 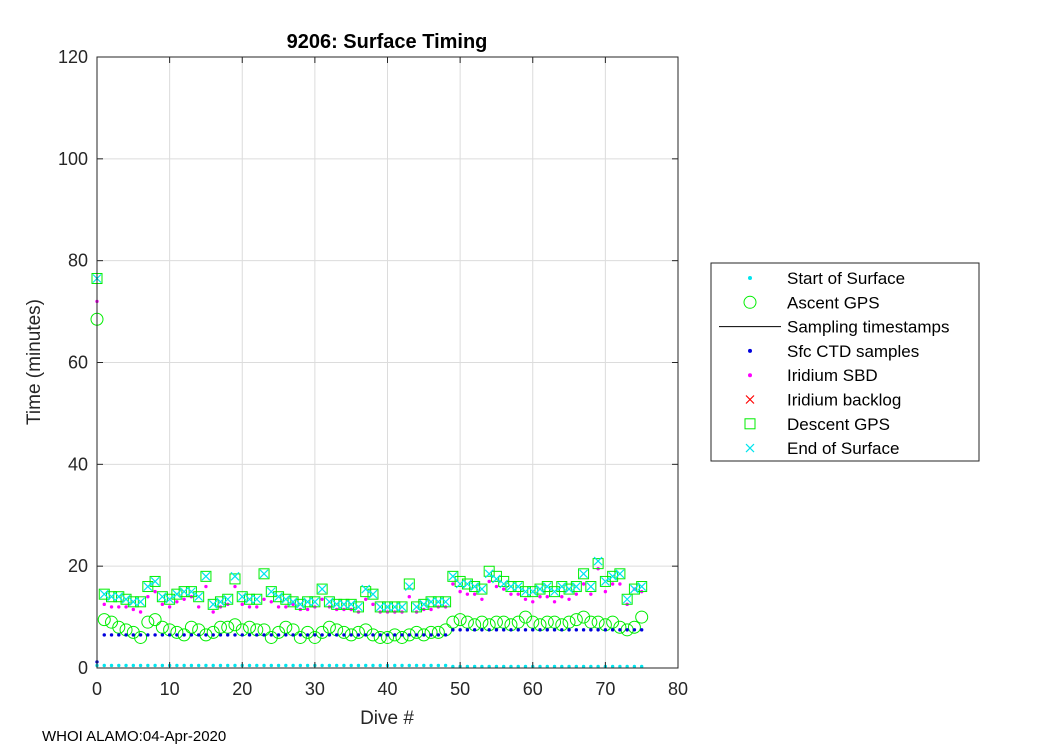 What do you see at coordinates (34, 362) in the screenshot?
I see `y-axis-label: Time (minutes)` at bounding box center [34, 362].